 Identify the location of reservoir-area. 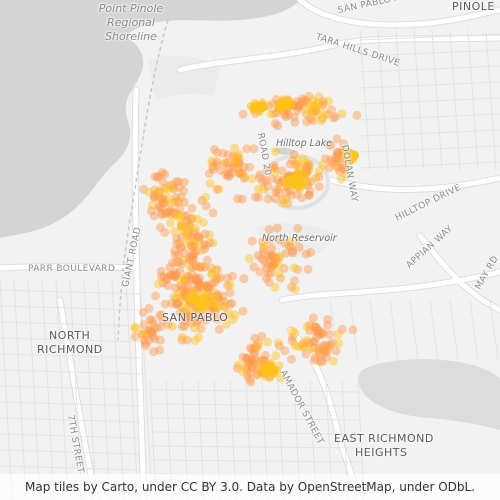
(293, 240).